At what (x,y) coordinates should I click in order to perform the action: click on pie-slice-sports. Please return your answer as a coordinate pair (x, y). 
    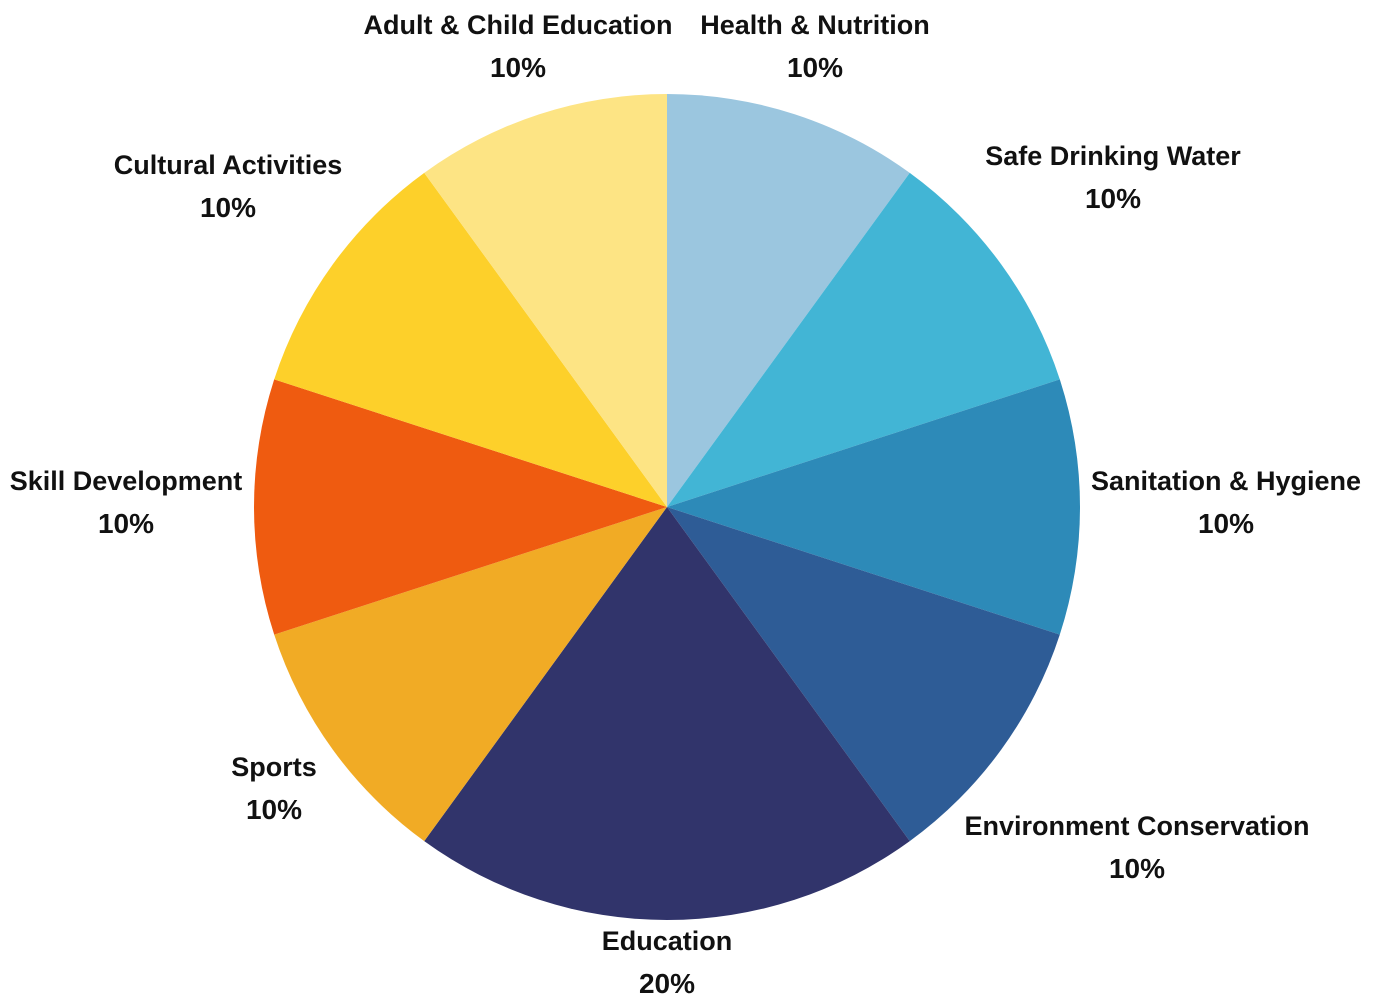
    Looking at the image, I should click on (470, 674).